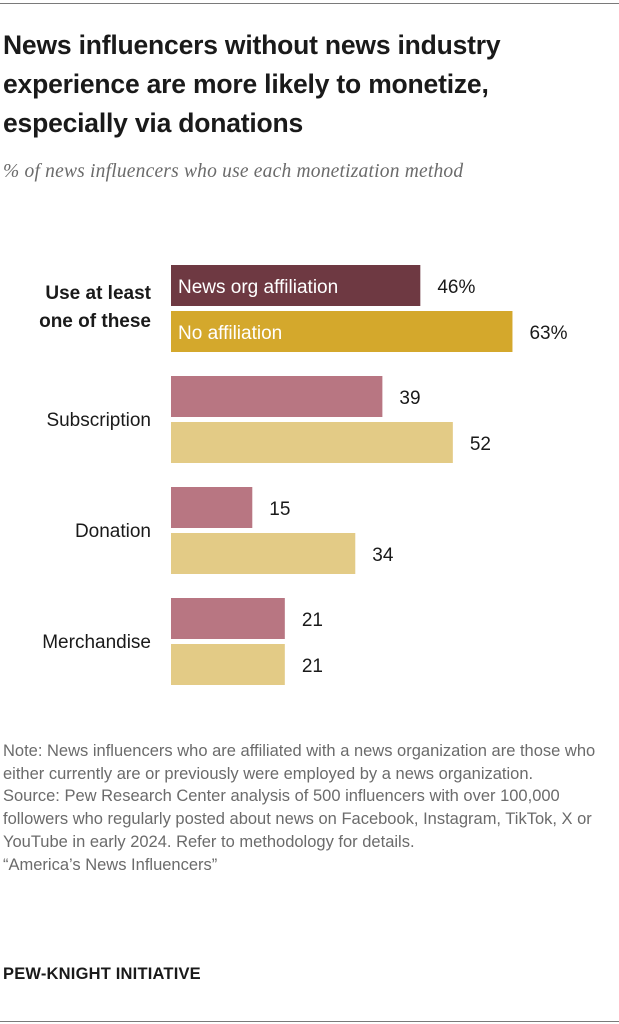 The height and width of the screenshot is (1024, 619). I want to click on value-label: 34, so click(383, 555).